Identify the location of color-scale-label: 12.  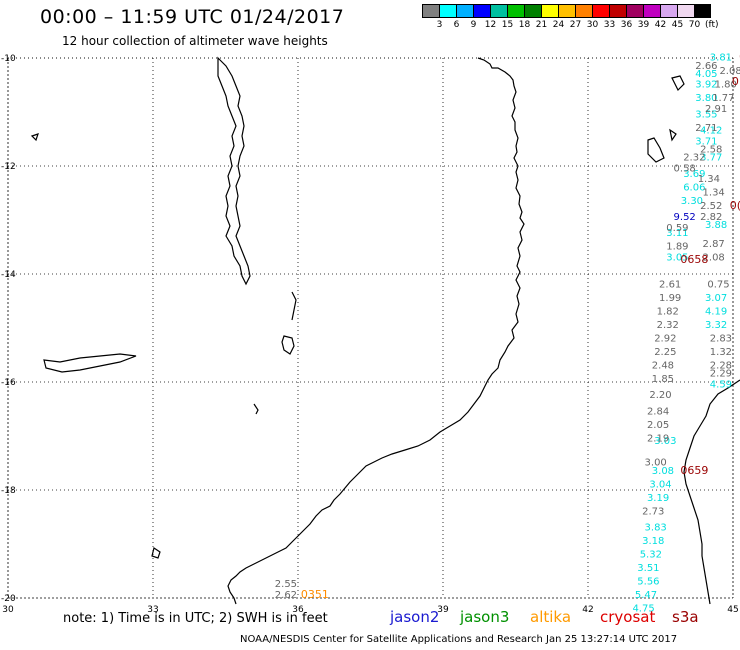
(490, 25).